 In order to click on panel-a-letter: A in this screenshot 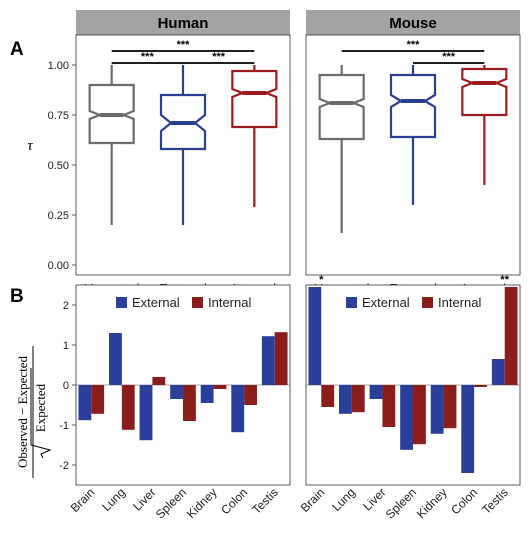, I will do `click(17, 49)`.